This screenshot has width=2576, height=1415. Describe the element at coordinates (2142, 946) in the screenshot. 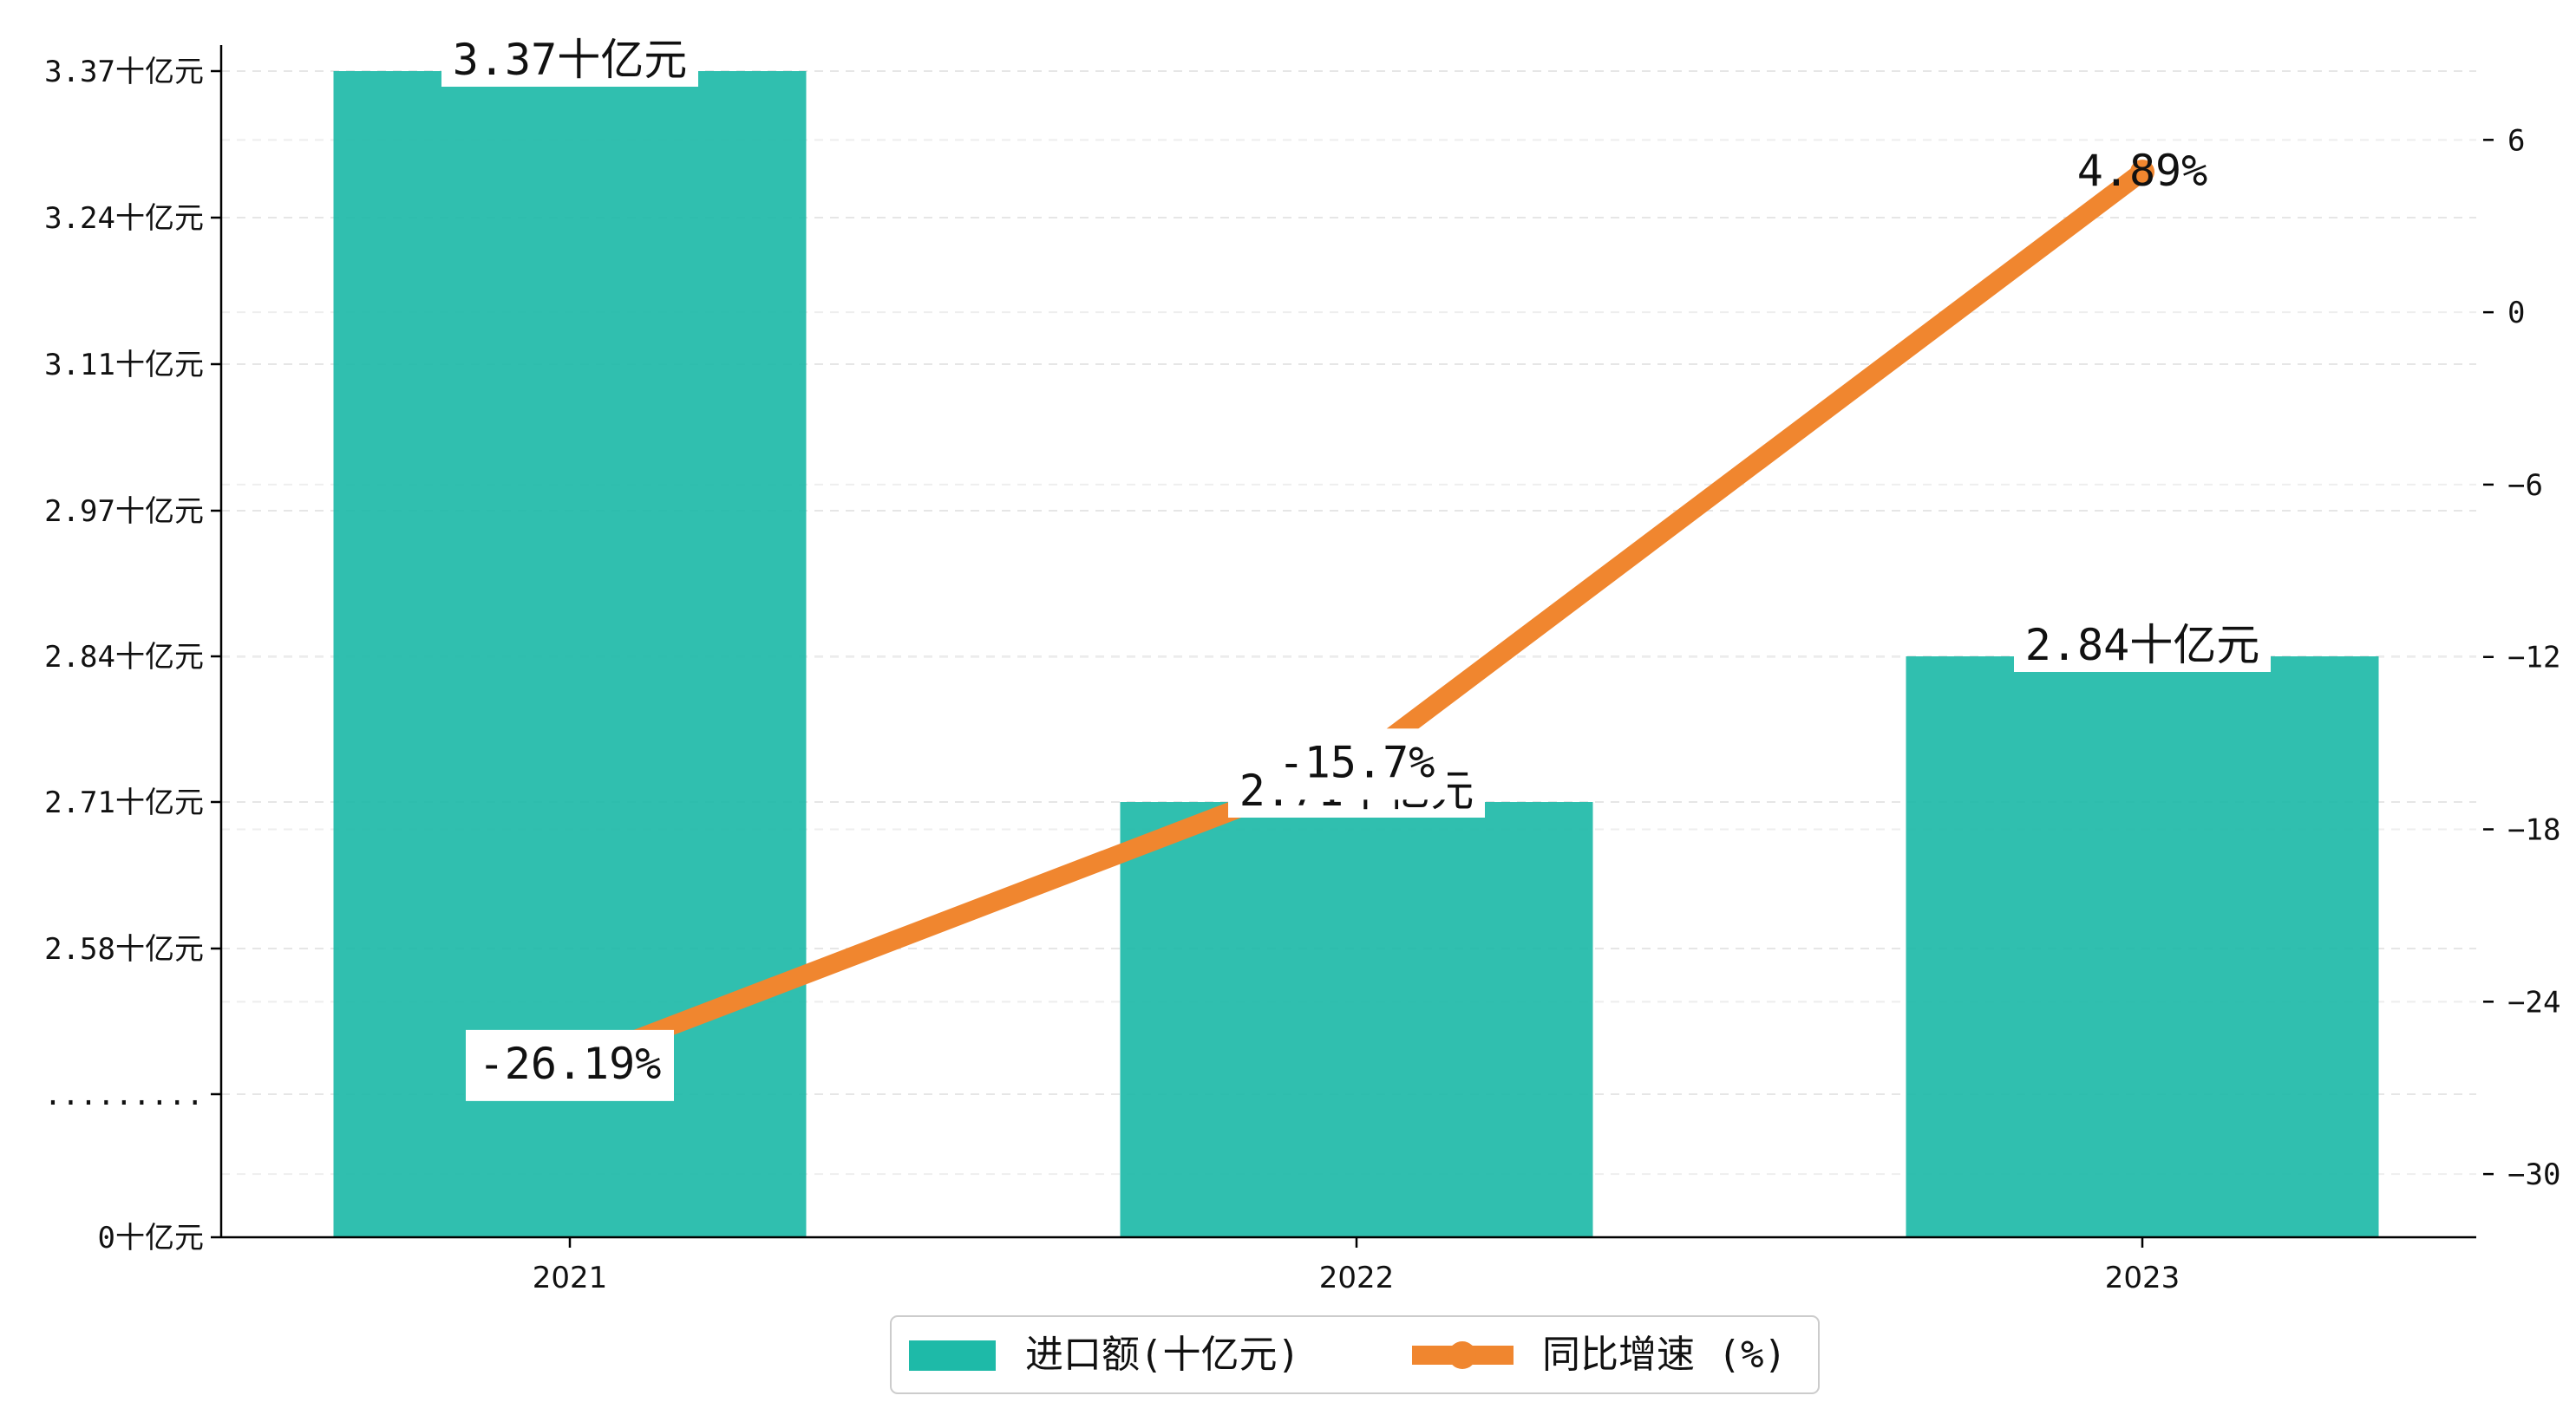

I see `bar-2023` at that location.